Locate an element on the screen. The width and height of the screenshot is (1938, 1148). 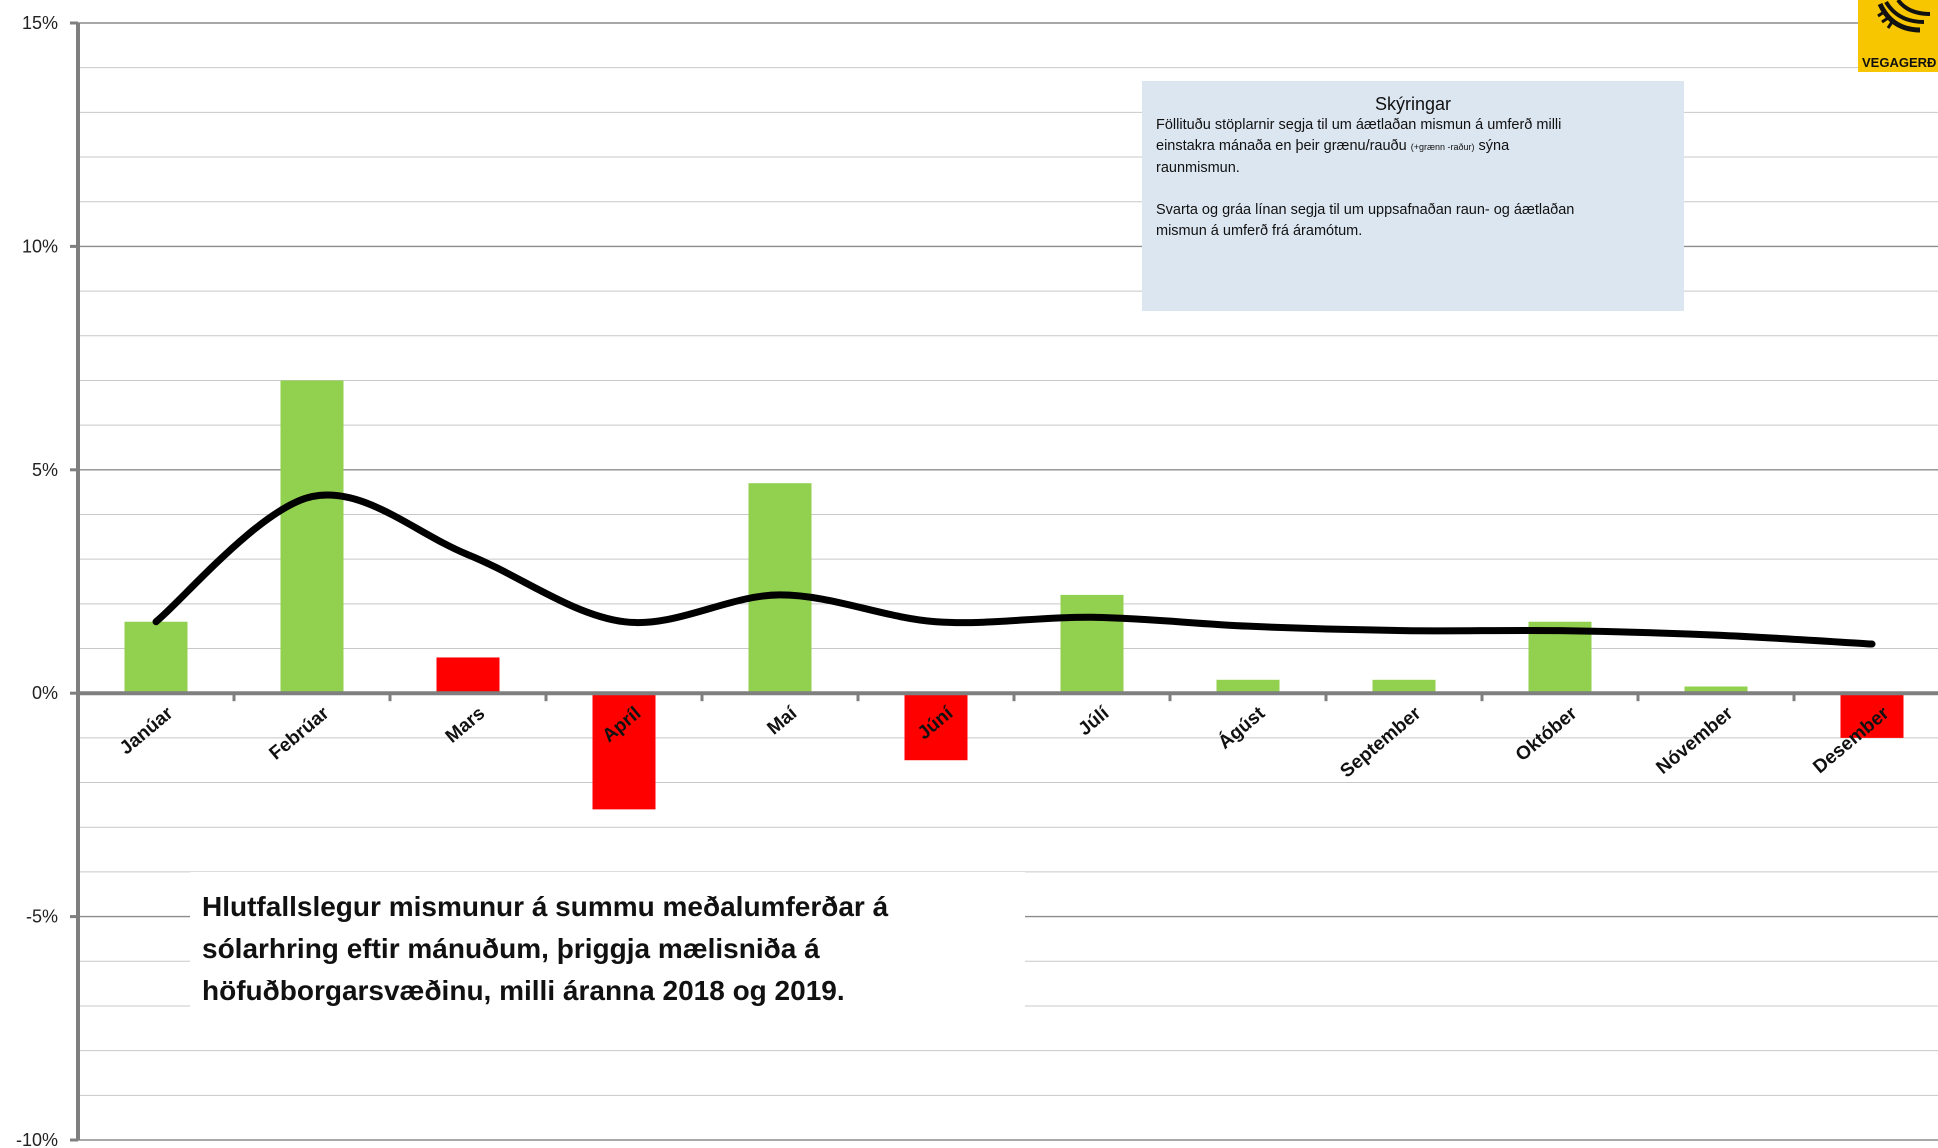
bar-maí is located at coordinates (780, 588).